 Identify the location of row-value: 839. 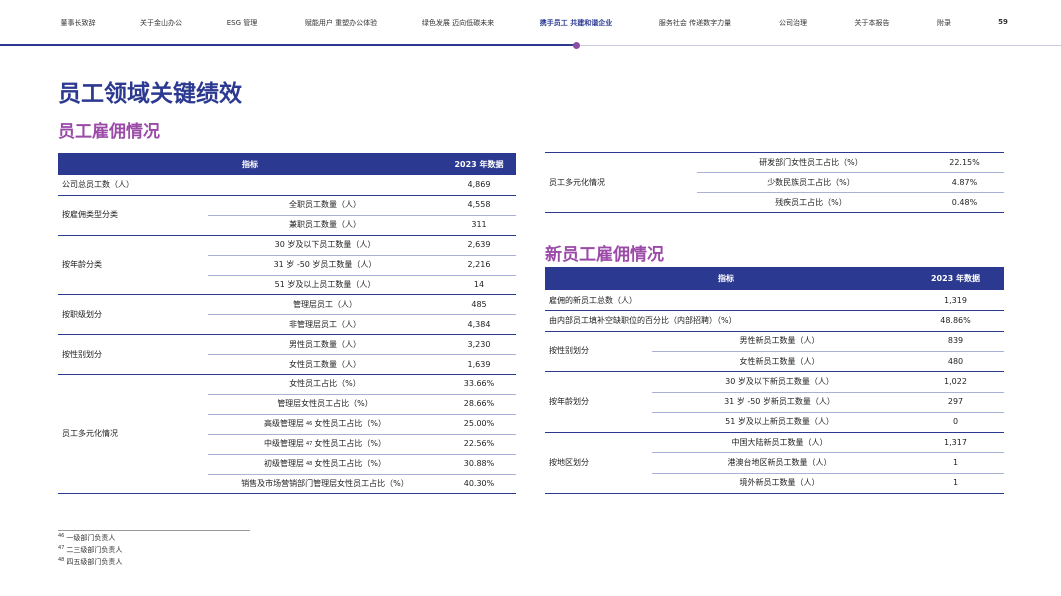
(955, 341).